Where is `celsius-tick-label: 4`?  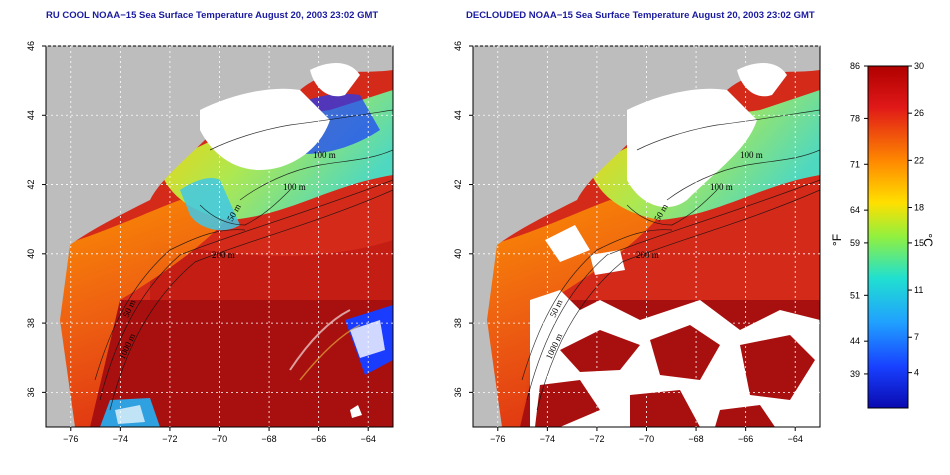 celsius-tick-label: 4 is located at coordinates (916, 373).